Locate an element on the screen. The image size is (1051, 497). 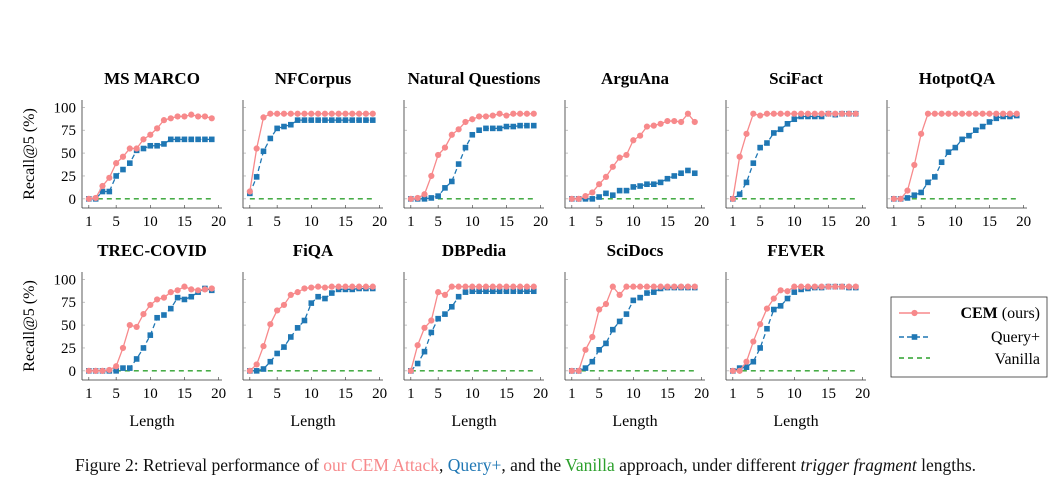
subplot-title: NFCorpus is located at coordinates (313, 78).